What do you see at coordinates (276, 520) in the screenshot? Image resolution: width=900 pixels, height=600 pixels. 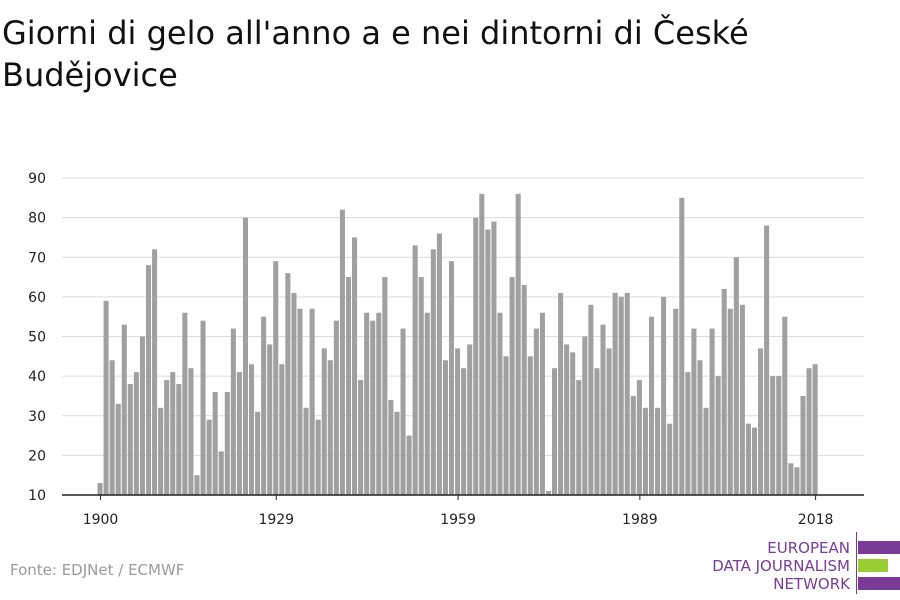 I see `x-tick-label: 1929` at bounding box center [276, 520].